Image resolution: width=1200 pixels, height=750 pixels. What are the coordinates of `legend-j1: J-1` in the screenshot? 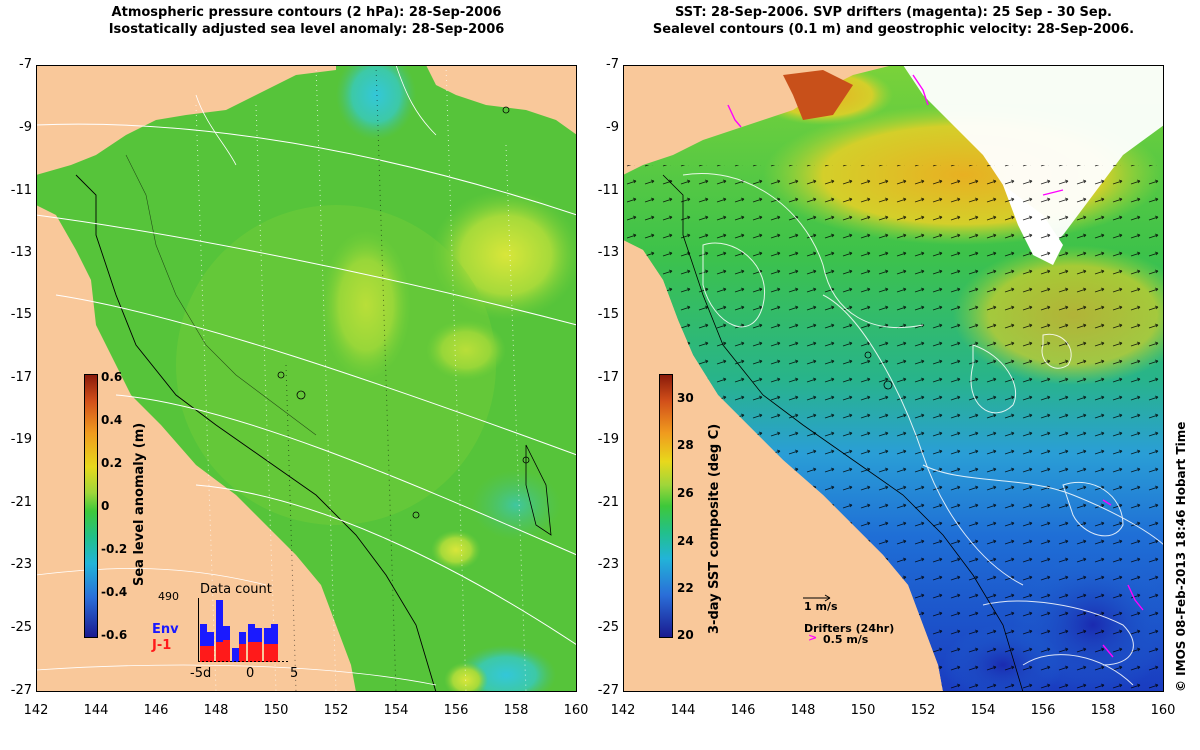 It's located at (162, 645).